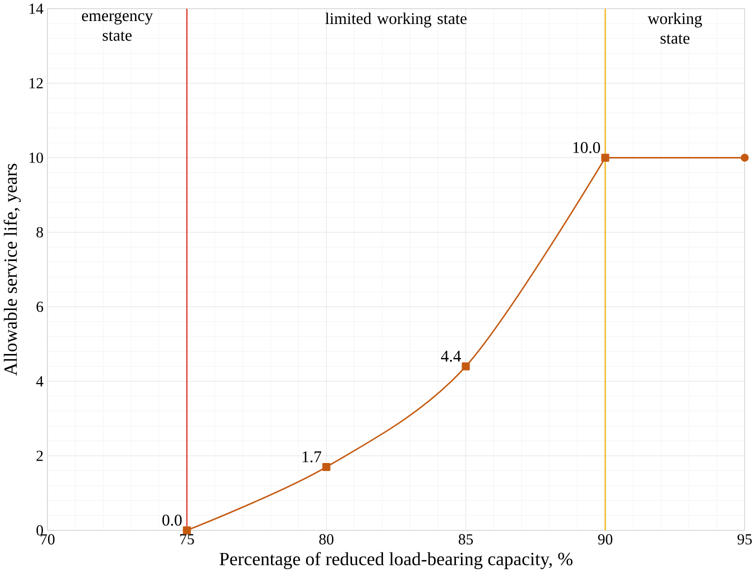 This screenshot has height=573, width=756. What do you see at coordinates (326, 539) in the screenshot?
I see `x-tick-label: 80` at bounding box center [326, 539].